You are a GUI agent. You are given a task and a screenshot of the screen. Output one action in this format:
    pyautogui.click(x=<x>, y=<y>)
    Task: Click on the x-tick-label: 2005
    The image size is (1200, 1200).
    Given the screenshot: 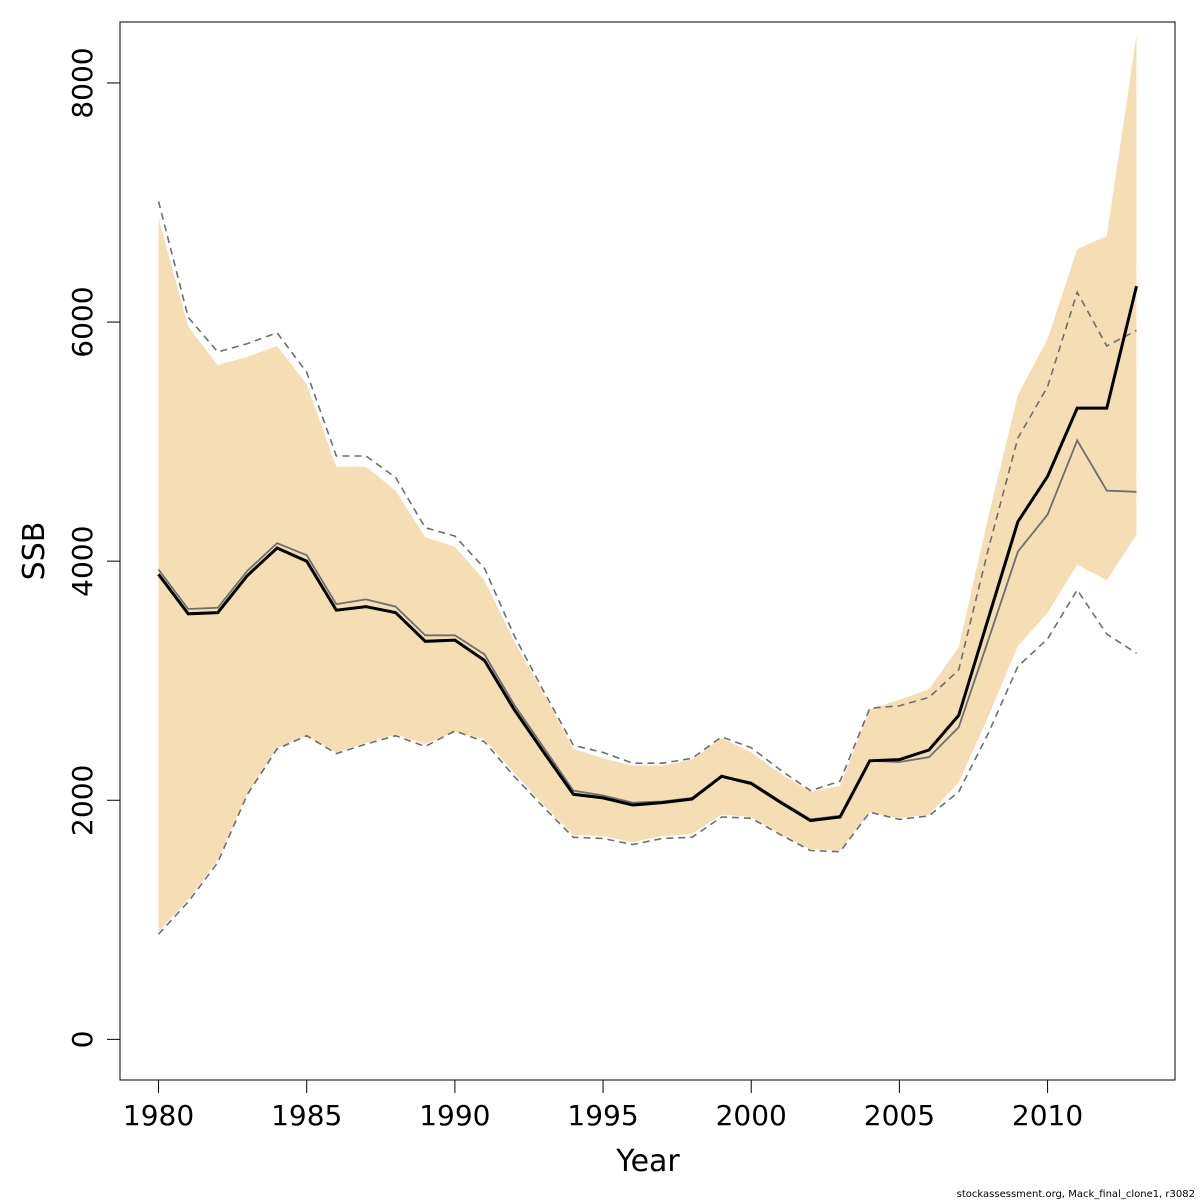 What is the action you would take?
    pyautogui.click(x=899, y=1115)
    